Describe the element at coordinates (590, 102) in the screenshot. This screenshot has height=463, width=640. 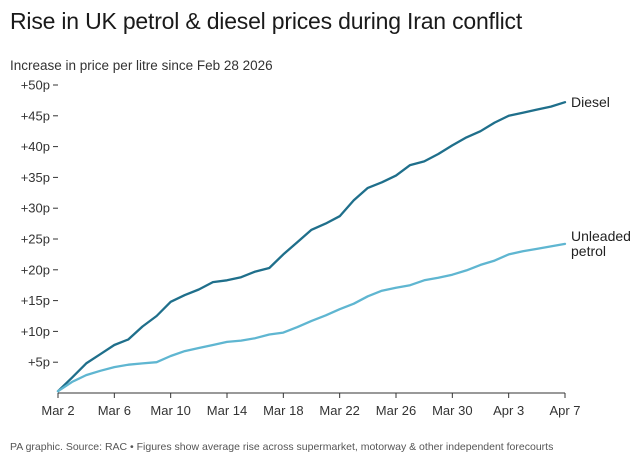
I see `series-label: Diesel` at that location.